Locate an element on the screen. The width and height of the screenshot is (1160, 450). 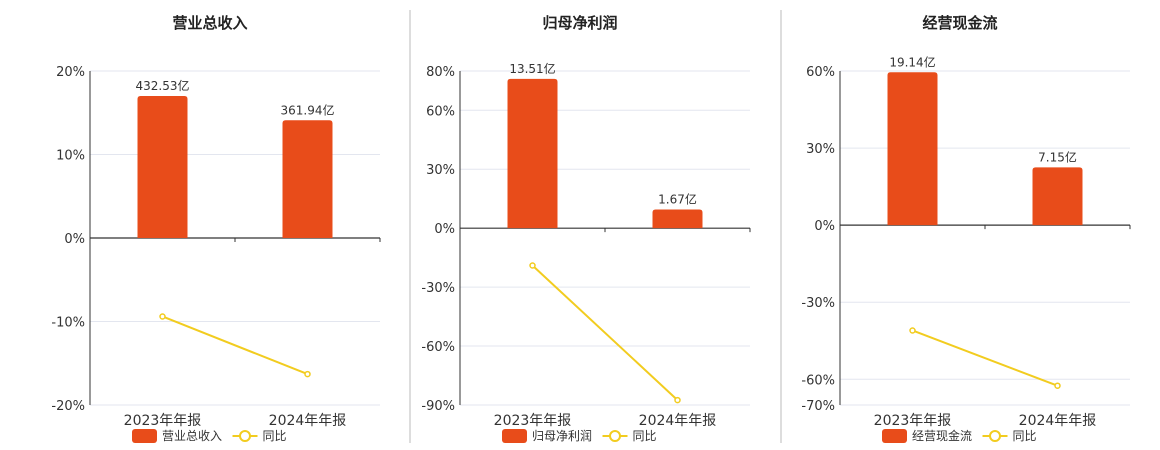
legend-bar-label: 归母净利润 is located at coordinates (562, 436).